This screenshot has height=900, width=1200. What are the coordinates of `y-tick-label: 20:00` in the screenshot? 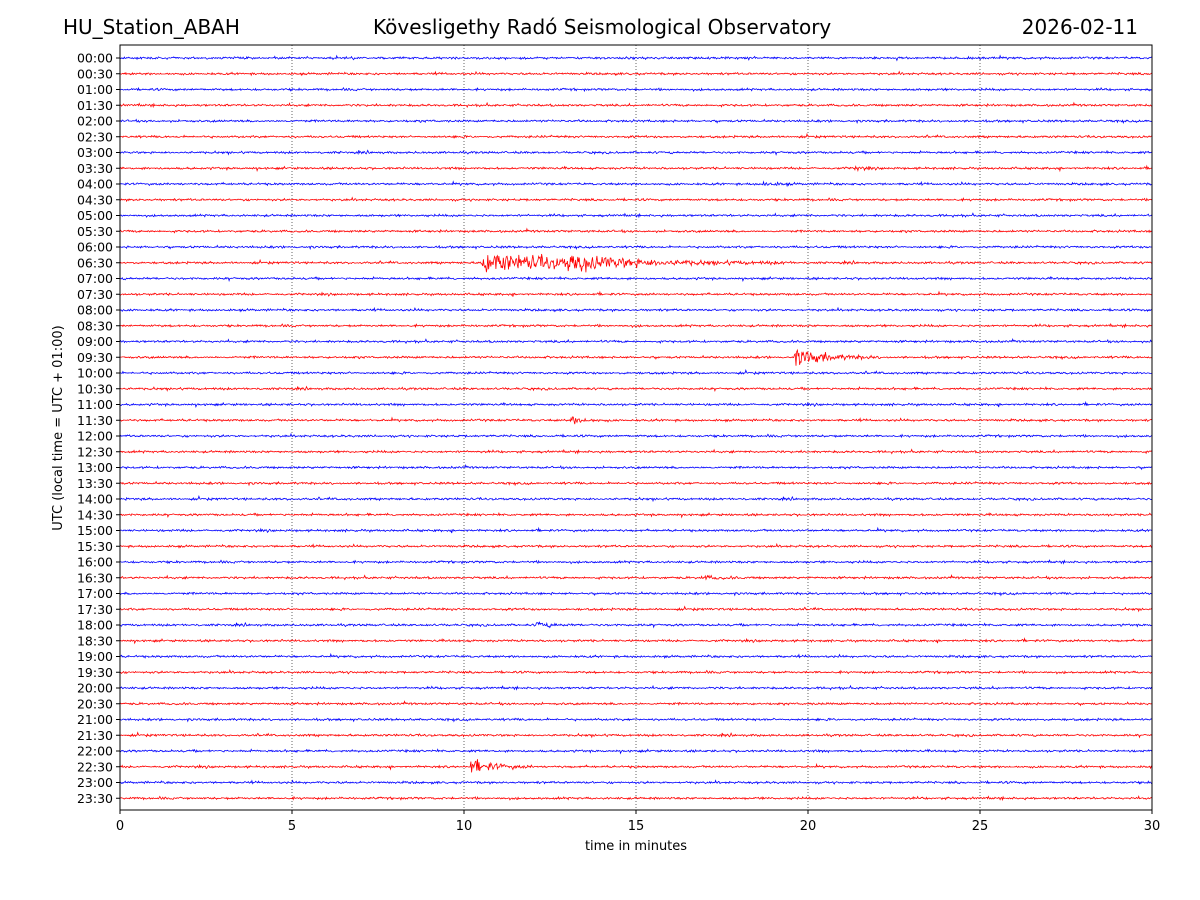 It's located at (95, 688).